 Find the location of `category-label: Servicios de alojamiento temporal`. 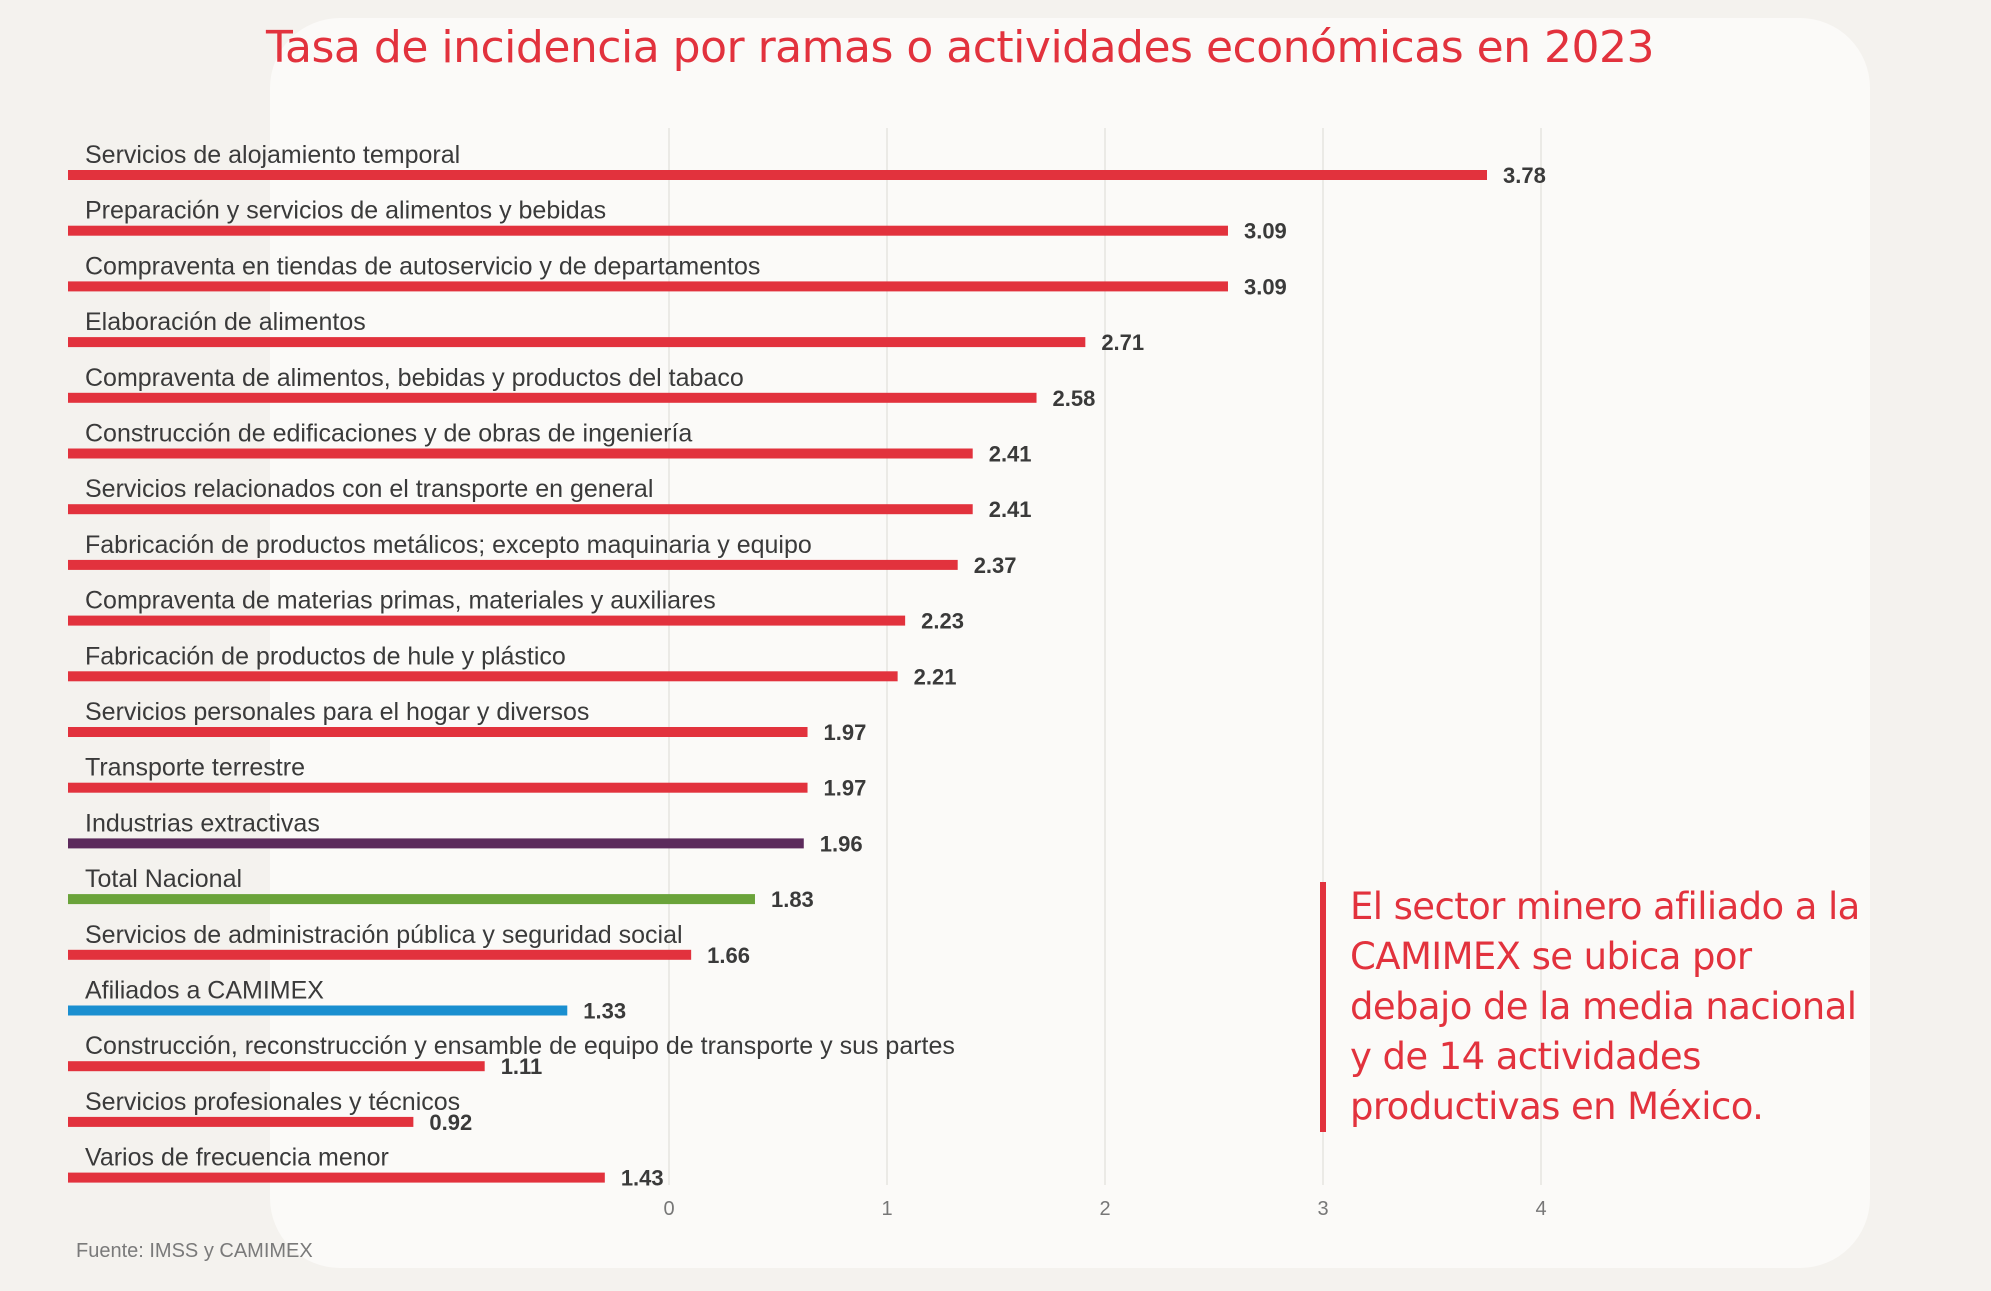

category-label: Servicios de alojamiento temporal is located at coordinates (272, 155).